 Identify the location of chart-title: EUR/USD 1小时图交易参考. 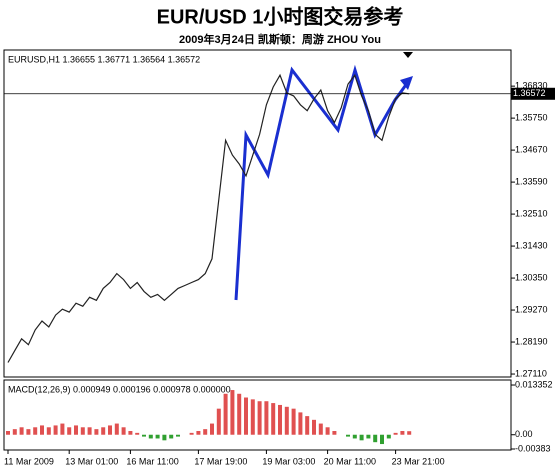
(280, 16).